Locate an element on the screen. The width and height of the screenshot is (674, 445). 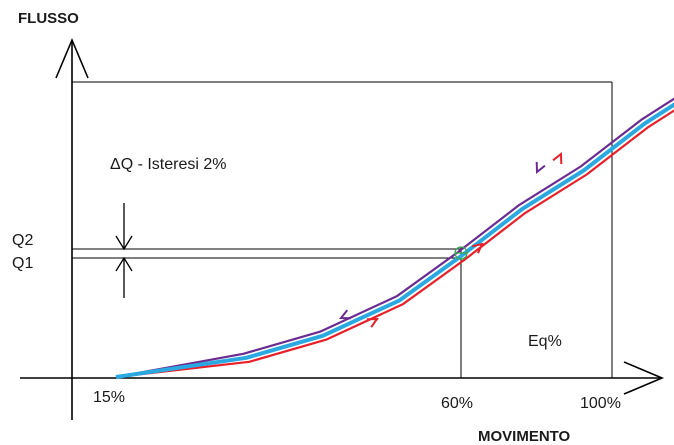
x-tick-60: 60% is located at coordinates (457, 403).